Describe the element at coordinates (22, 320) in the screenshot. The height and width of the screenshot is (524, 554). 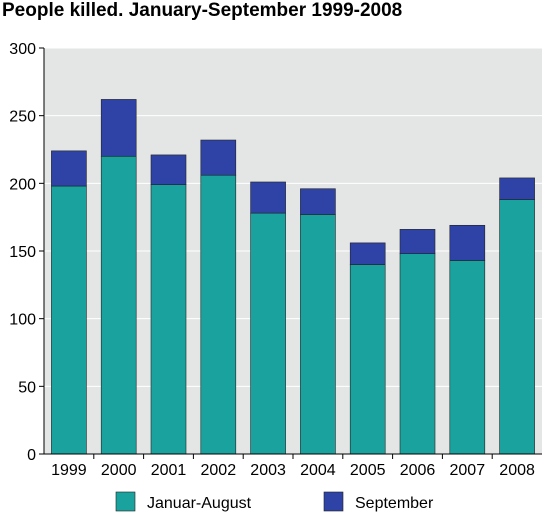
I see `y-tick-label: 100` at that location.